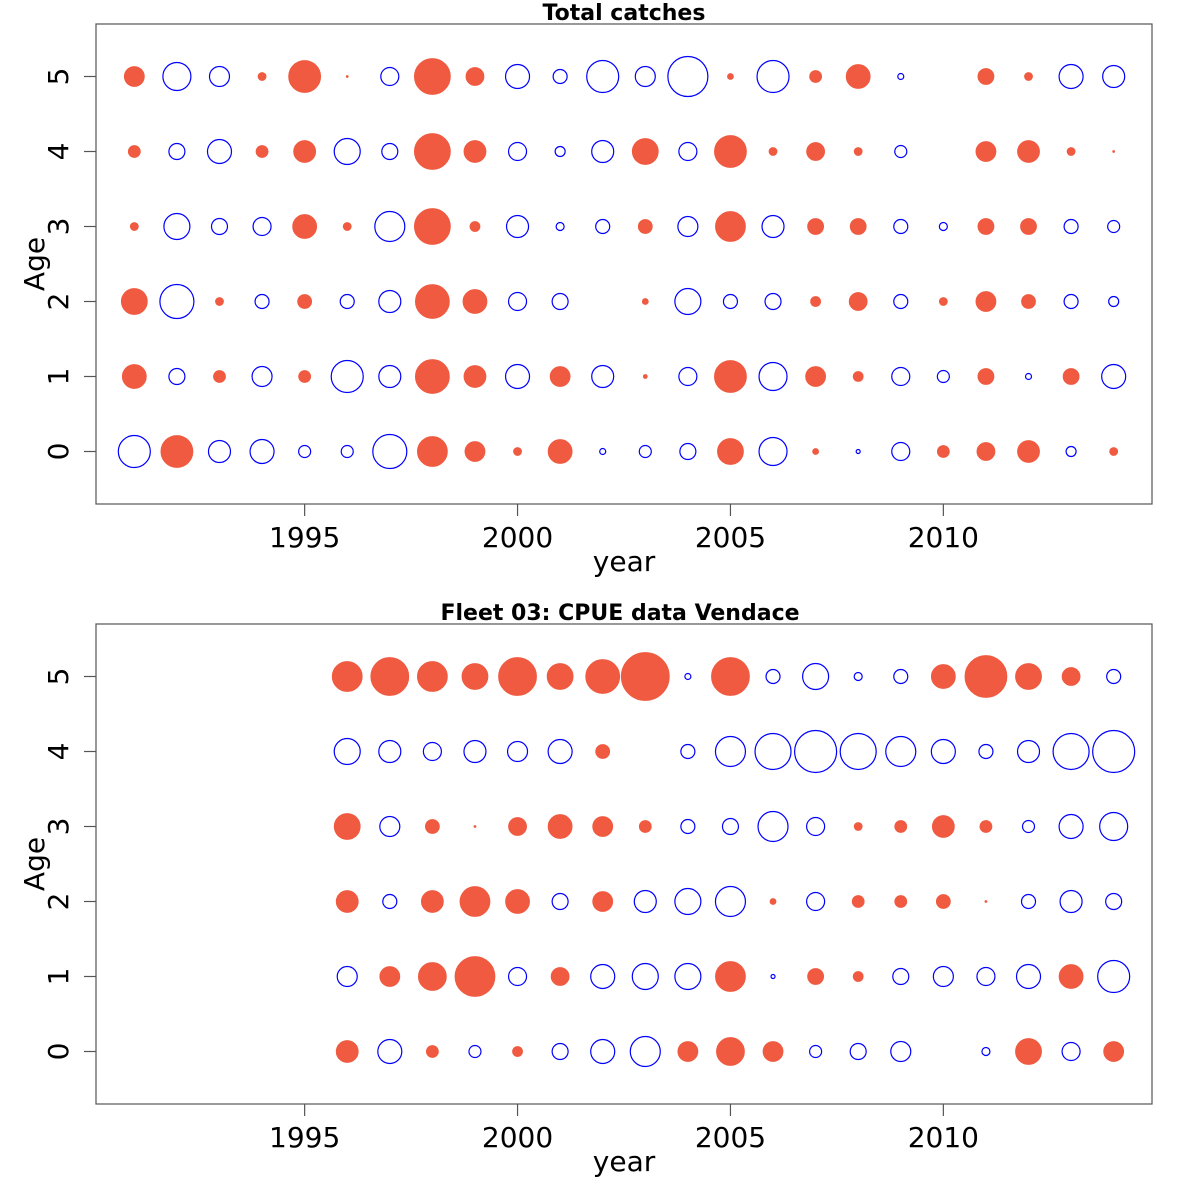  What do you see at coordinates (58, 827) in the screenshot?
I see `y-tick-label: 3` at bounding box center [58, 827].